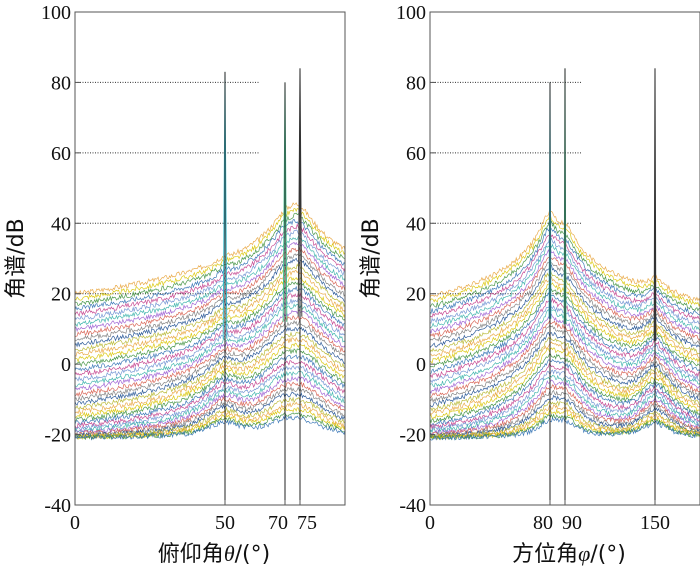 The width and height of the screenshot is (700, 569). Describe the element at coordinates (191, 554) in the screenshot. I see `x-axis-label-part: 俯仰角` at that location.